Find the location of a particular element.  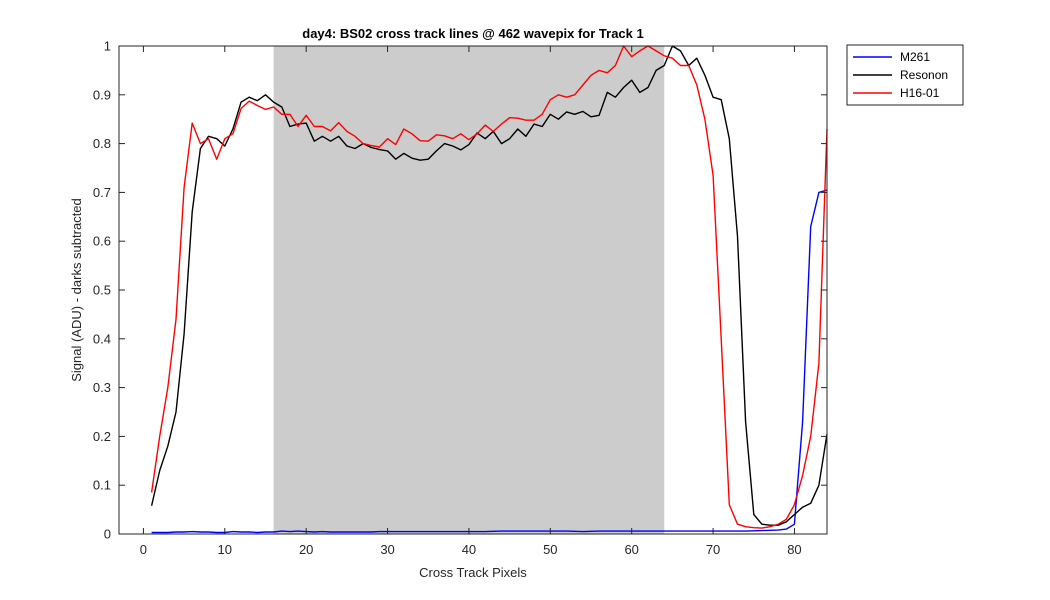

x-tick-label: 40 is located at coordinates (469, 549).